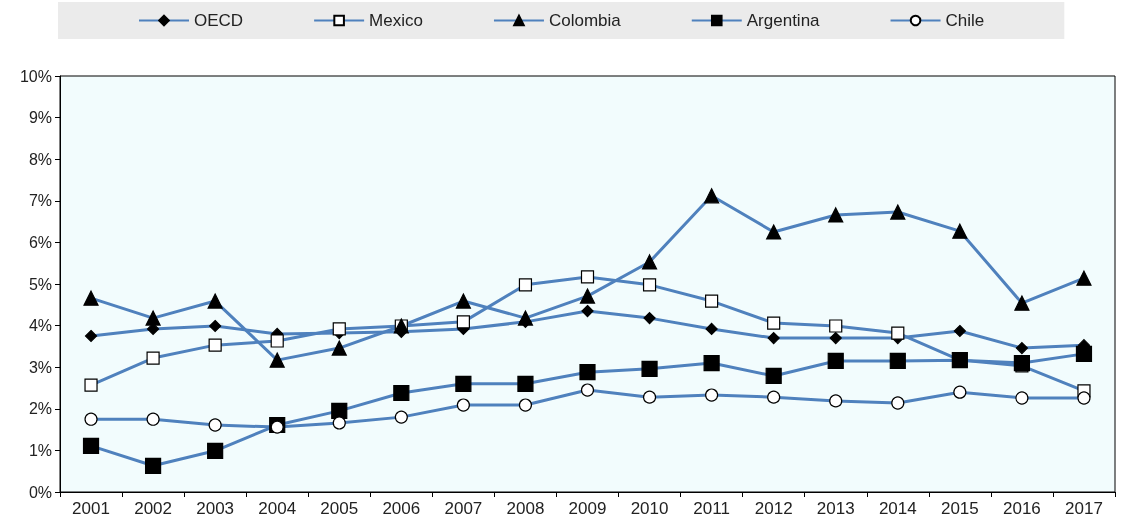 This screenshot has height=519, width=1121. I want to click on x-tick-label: 2001, so click(91, 508).